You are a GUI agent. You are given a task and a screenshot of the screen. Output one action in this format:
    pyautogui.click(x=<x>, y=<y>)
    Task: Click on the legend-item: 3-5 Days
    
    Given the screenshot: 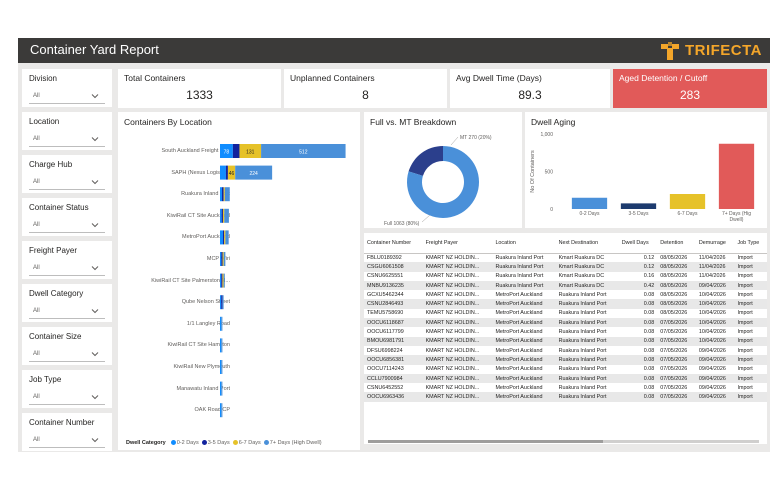 What is the action you would take?
    pyautogui.click(x=215, y=443)
    